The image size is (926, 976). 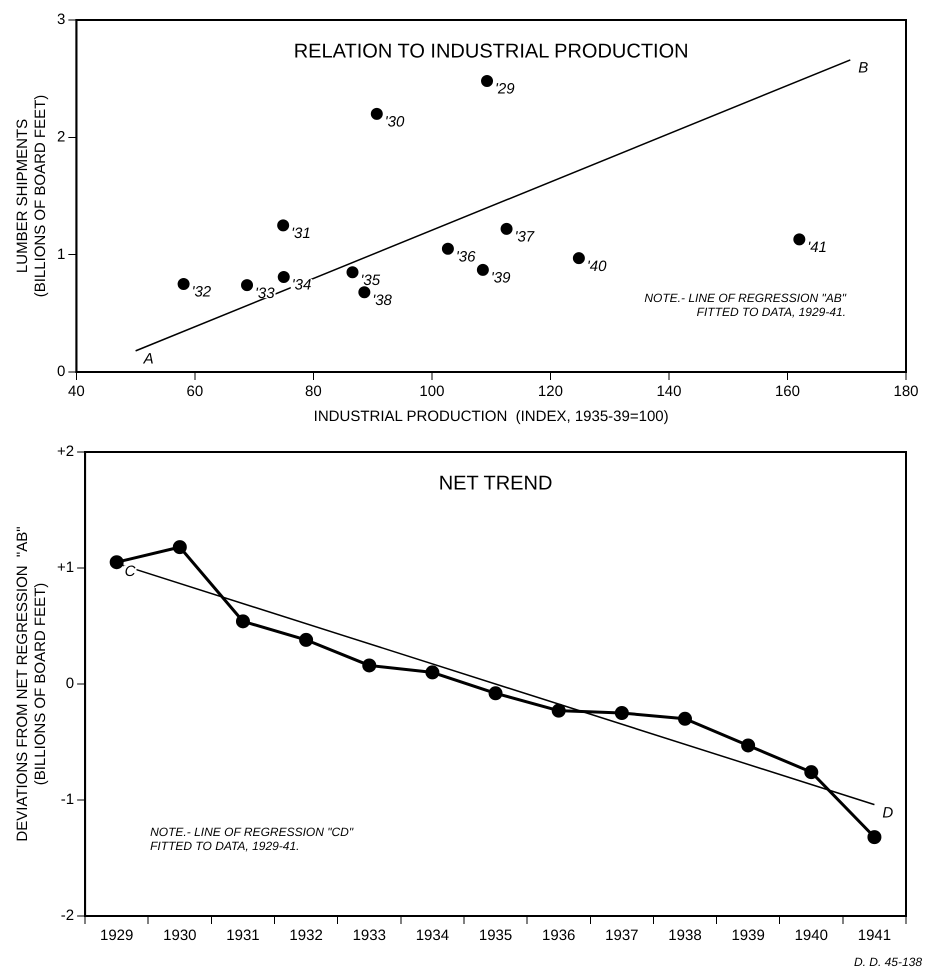 What do you see at coordinates (888, 962) in the screenshot?
I see `text: D. D. 45-138` at bounding box center [888, 962].